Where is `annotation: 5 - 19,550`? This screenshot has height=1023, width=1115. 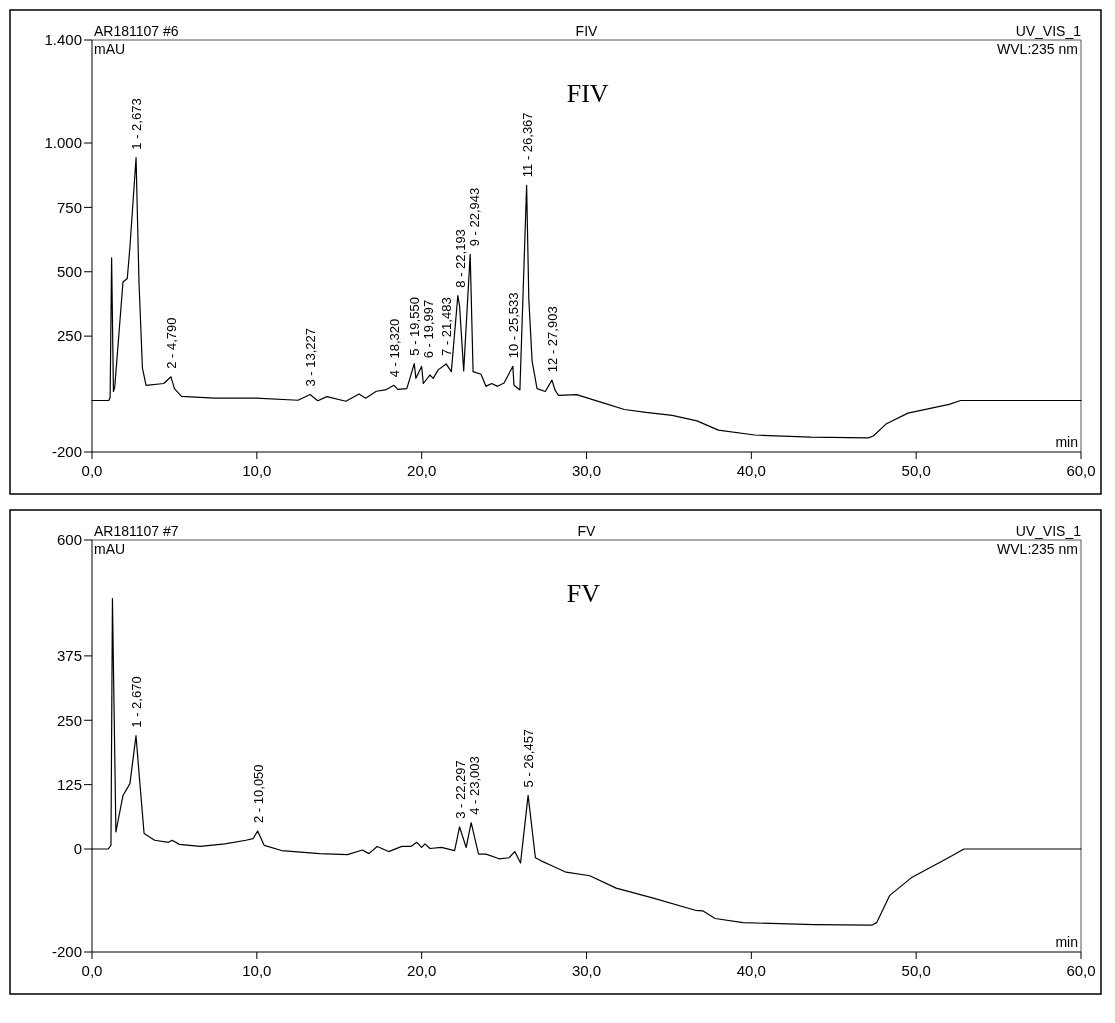
annotation: 5 - 19,550 is located at coordinates (415, 326).